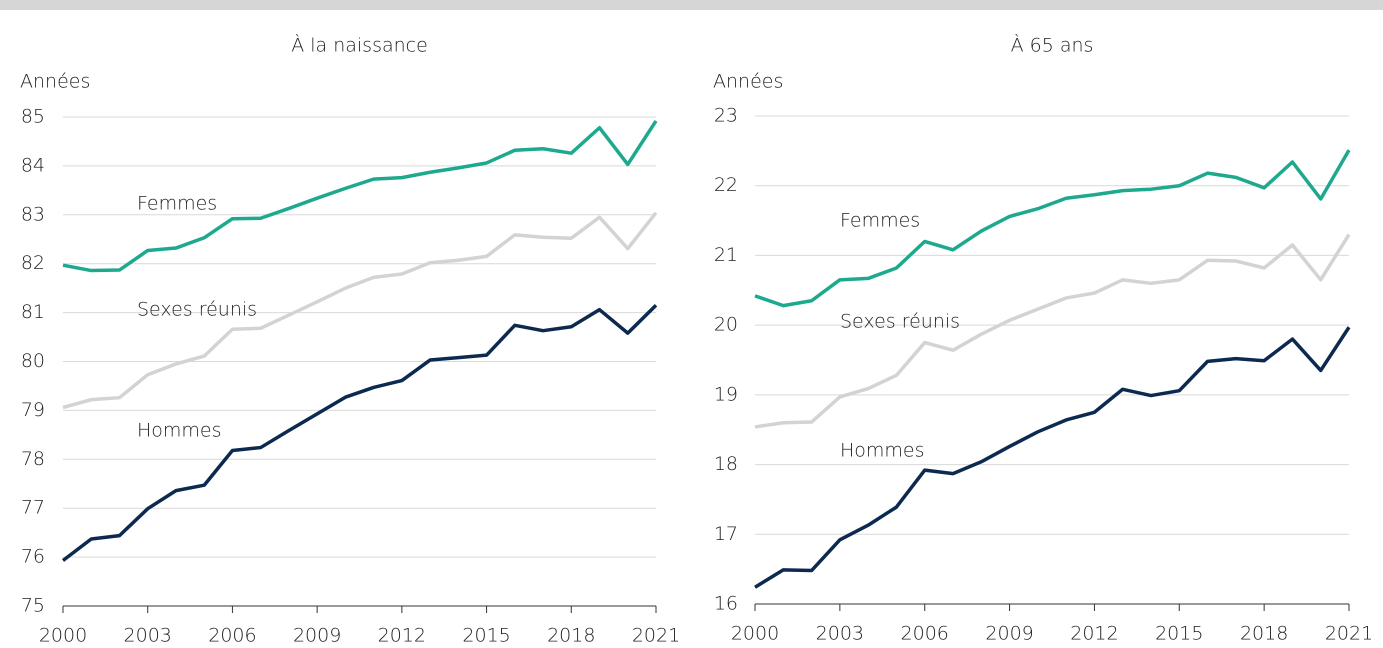  What do you see at coordinates (359, 45) in the screenshot?
I see `chart-title: À la naissance` at bounding box center [359, 45].